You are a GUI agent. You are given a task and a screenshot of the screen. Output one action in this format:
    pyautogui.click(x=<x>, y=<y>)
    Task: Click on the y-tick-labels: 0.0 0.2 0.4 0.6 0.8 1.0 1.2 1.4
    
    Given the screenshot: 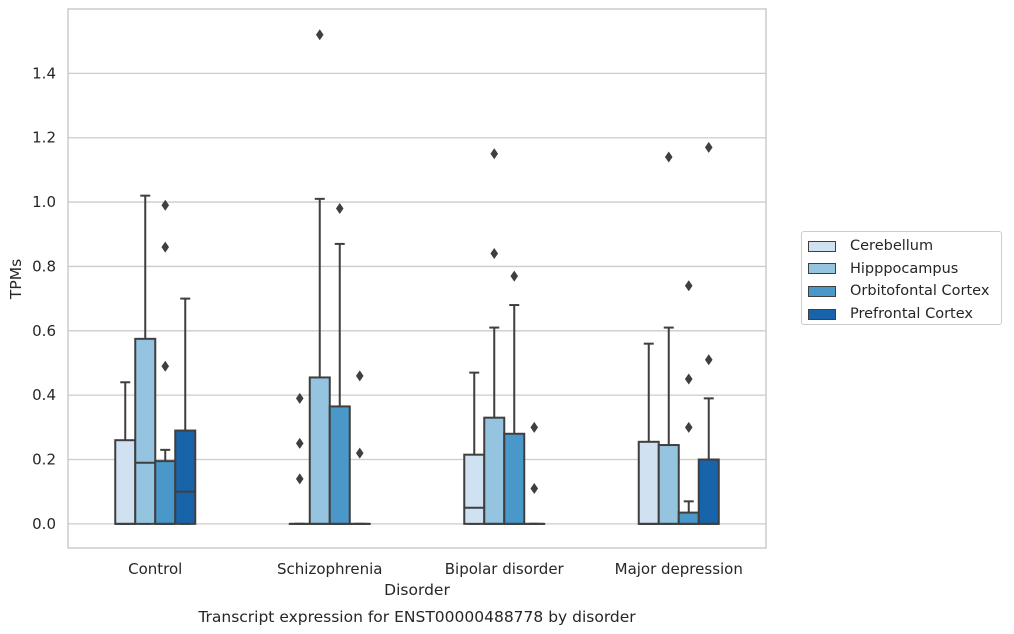 What is the action you would take?
    pyautogui.click(x=44, y=298)
    